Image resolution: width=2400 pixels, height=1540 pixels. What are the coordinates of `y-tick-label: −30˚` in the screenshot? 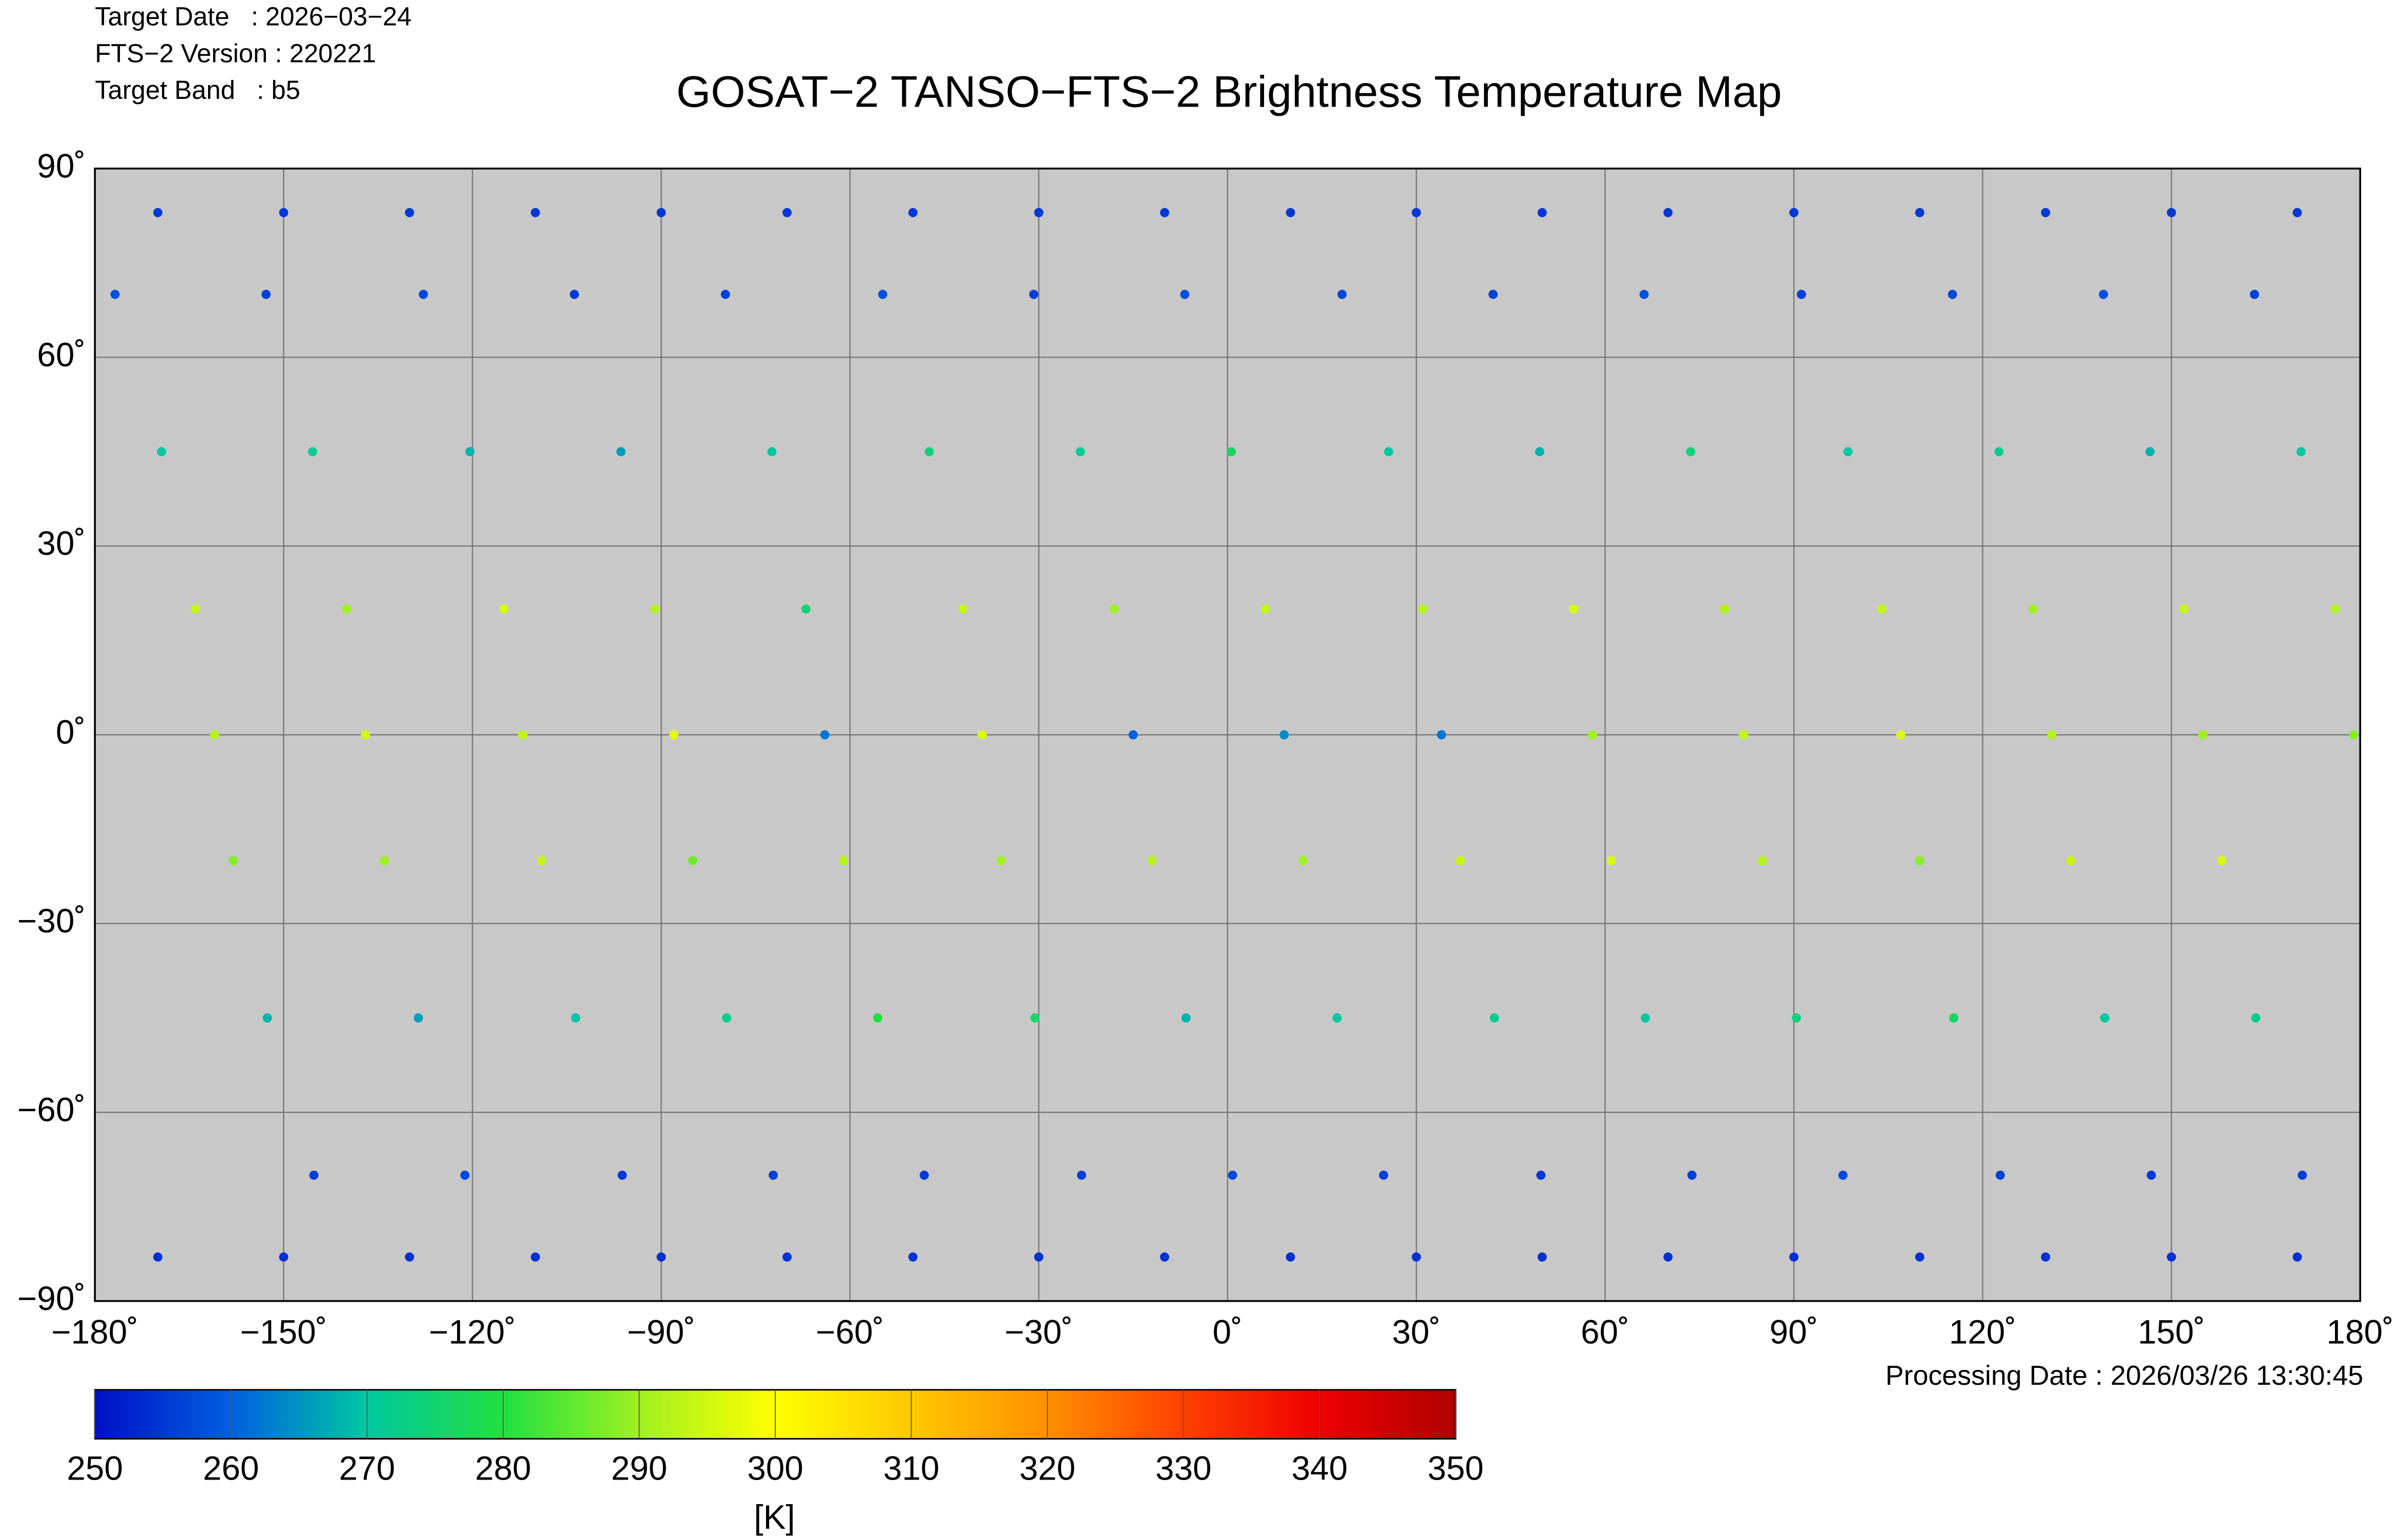 It's located at (51, 921).